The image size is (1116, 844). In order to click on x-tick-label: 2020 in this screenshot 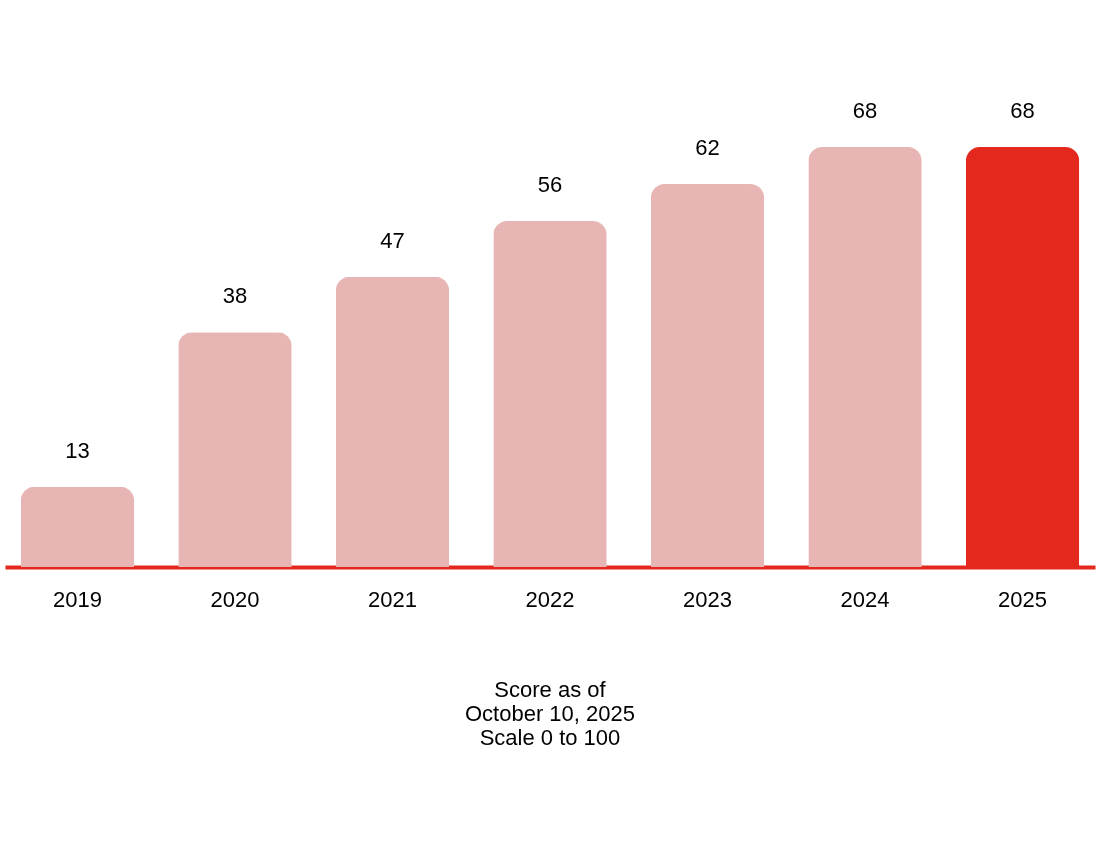, I will do `click(235, 599)`.